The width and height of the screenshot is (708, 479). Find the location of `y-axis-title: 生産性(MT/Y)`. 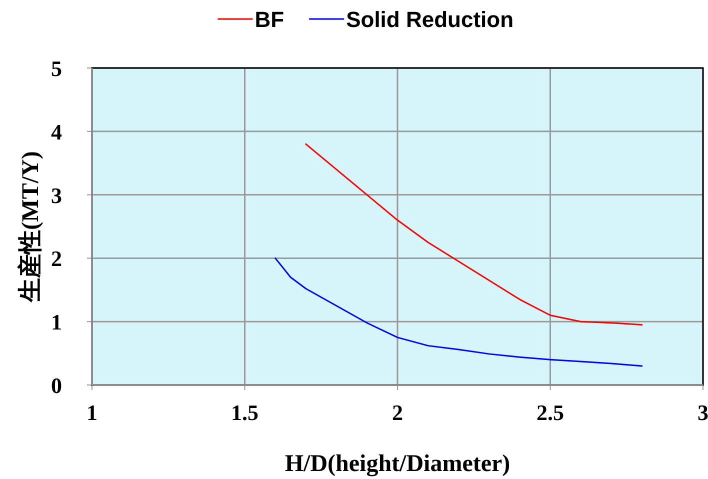

y-axis-title: 生産性(MT/Y) is located at coordinates (30, 227).